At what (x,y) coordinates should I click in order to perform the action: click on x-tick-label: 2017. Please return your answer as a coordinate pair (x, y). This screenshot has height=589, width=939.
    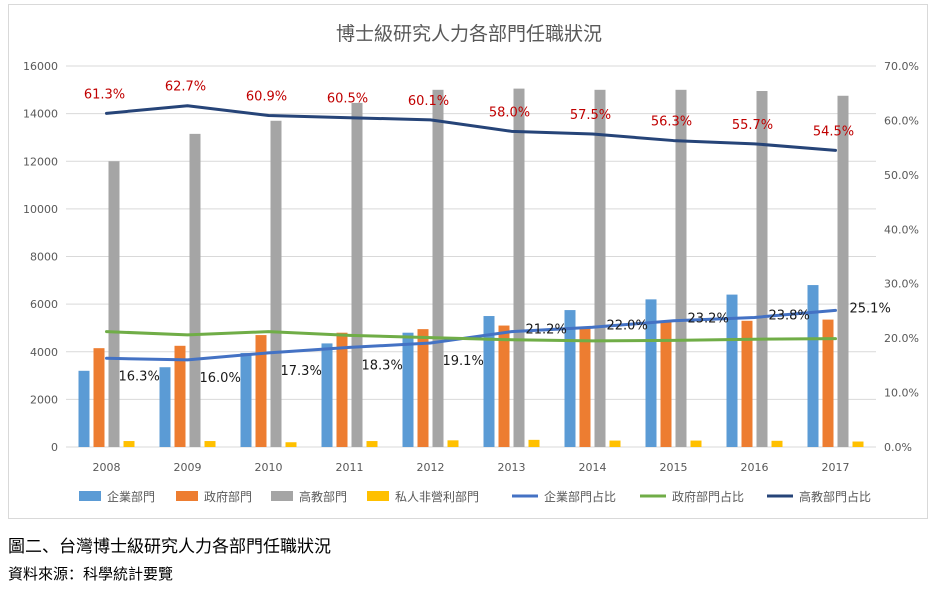
    Looking at the image, I should click on (836, 467).